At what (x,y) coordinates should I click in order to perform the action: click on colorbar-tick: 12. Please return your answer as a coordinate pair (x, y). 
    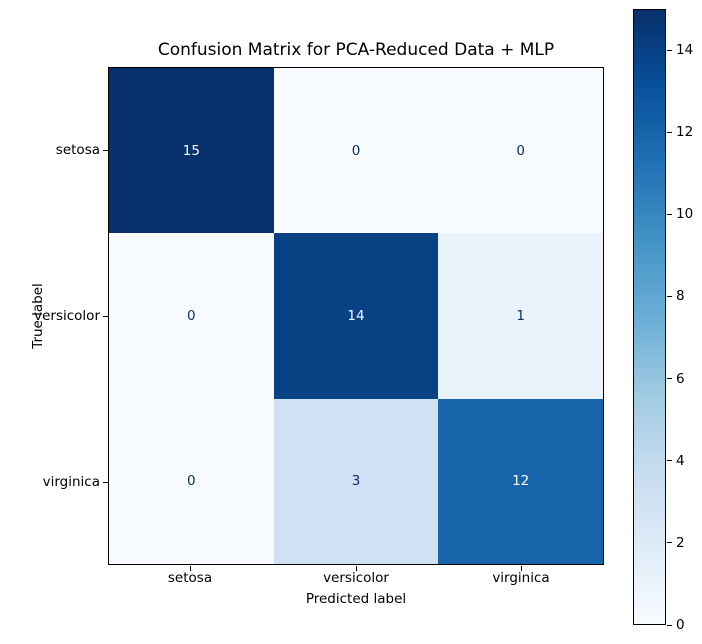
    Looking at the image, I should click on (680, 132).